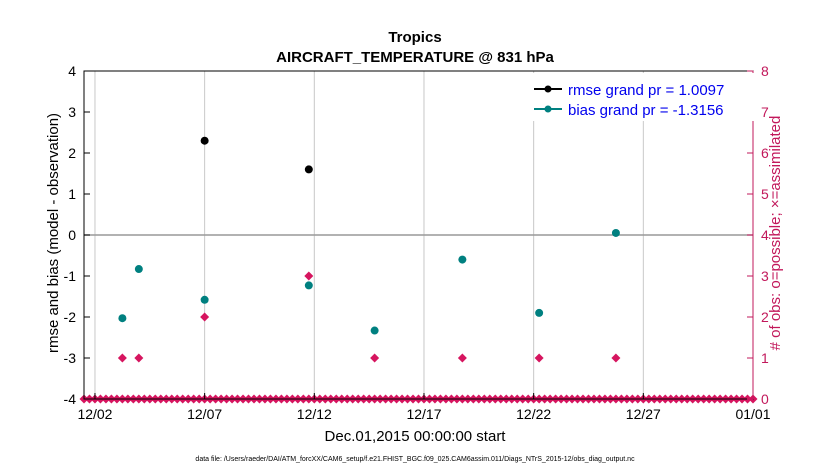 This screenshot has height=470, width=830. I want to click on x-tick-label: 12/02, so click(94, 414).